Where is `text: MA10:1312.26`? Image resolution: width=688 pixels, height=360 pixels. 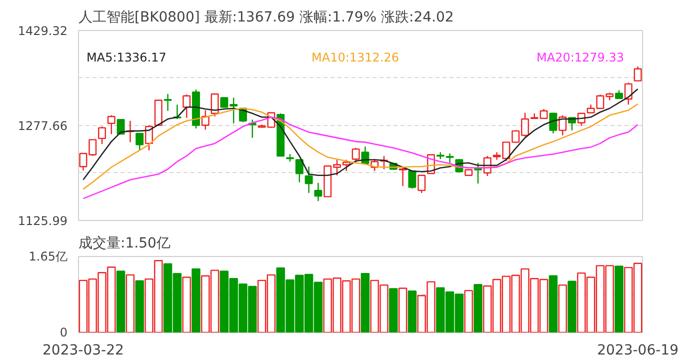 text: MA10:1312.26 is located at coordinates (355, 57).